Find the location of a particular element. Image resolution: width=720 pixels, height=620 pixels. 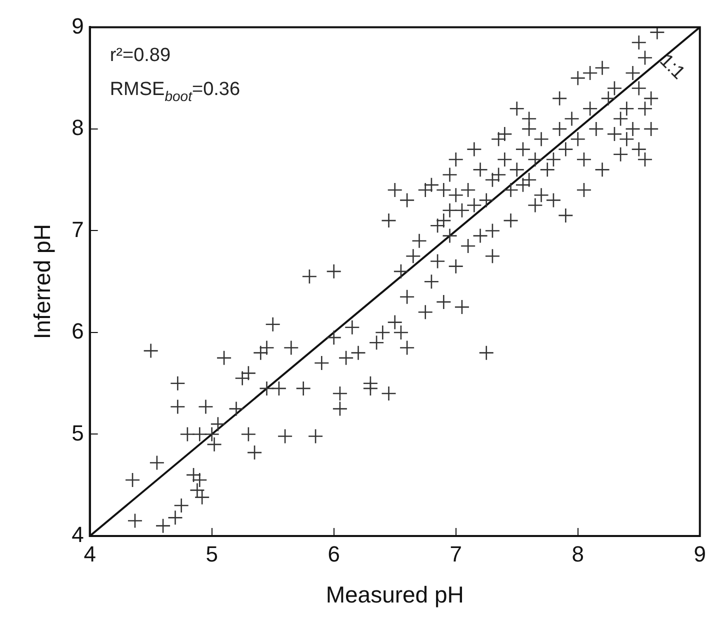

y-tick-label: 9 is located at coordinates (78, 25).